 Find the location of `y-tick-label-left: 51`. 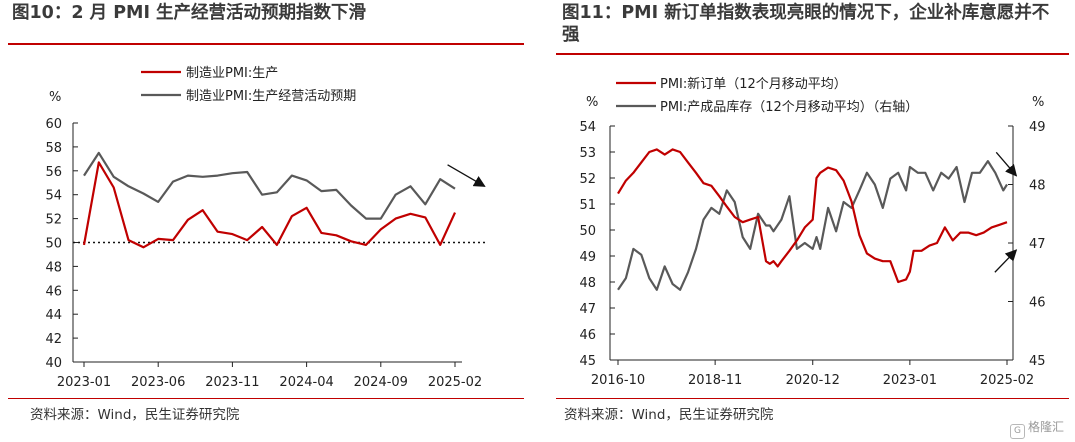

y-tick-label-left: 51 is located at coordinates (587, 205).